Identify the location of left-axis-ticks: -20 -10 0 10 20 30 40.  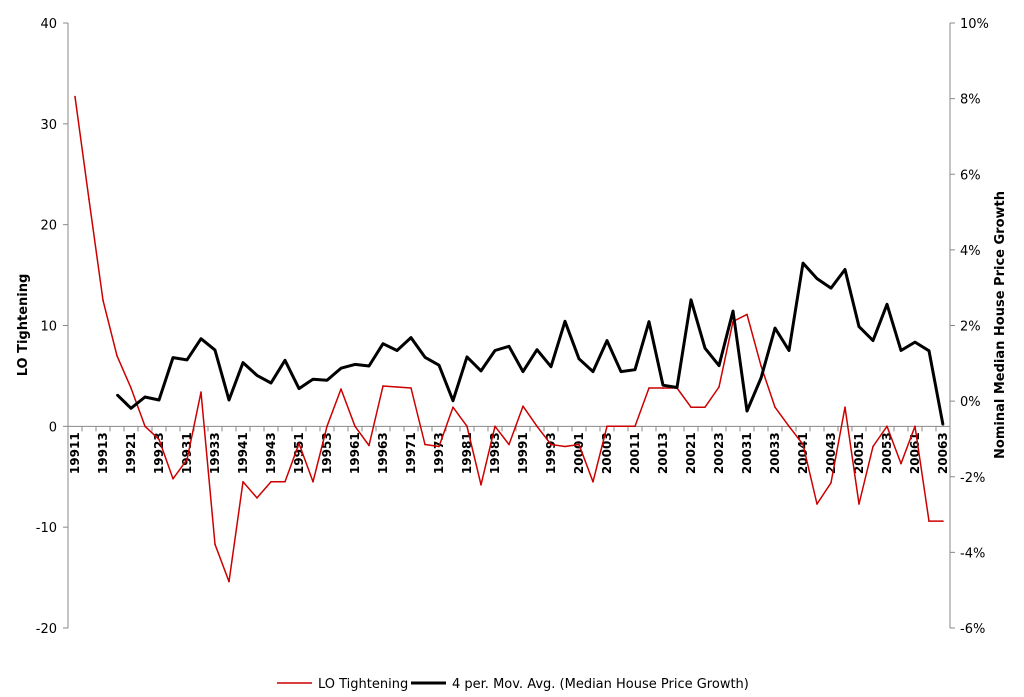
(52, 327).